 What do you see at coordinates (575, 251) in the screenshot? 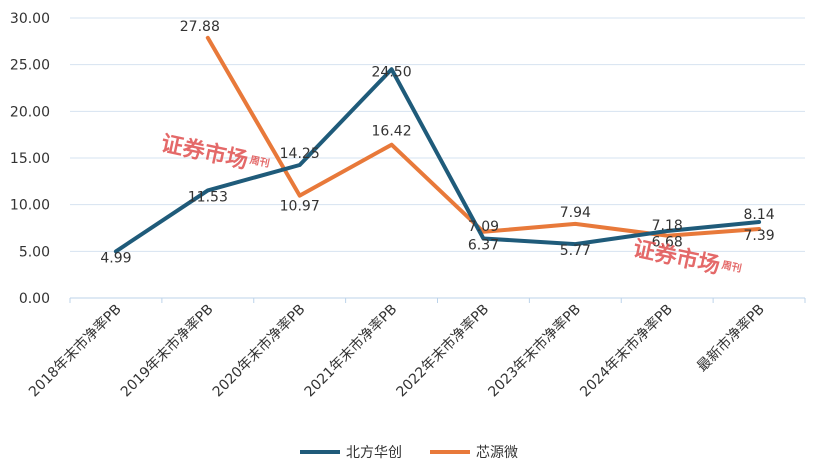
I see `data-label: 5.77` at bounding box center [575, 251].